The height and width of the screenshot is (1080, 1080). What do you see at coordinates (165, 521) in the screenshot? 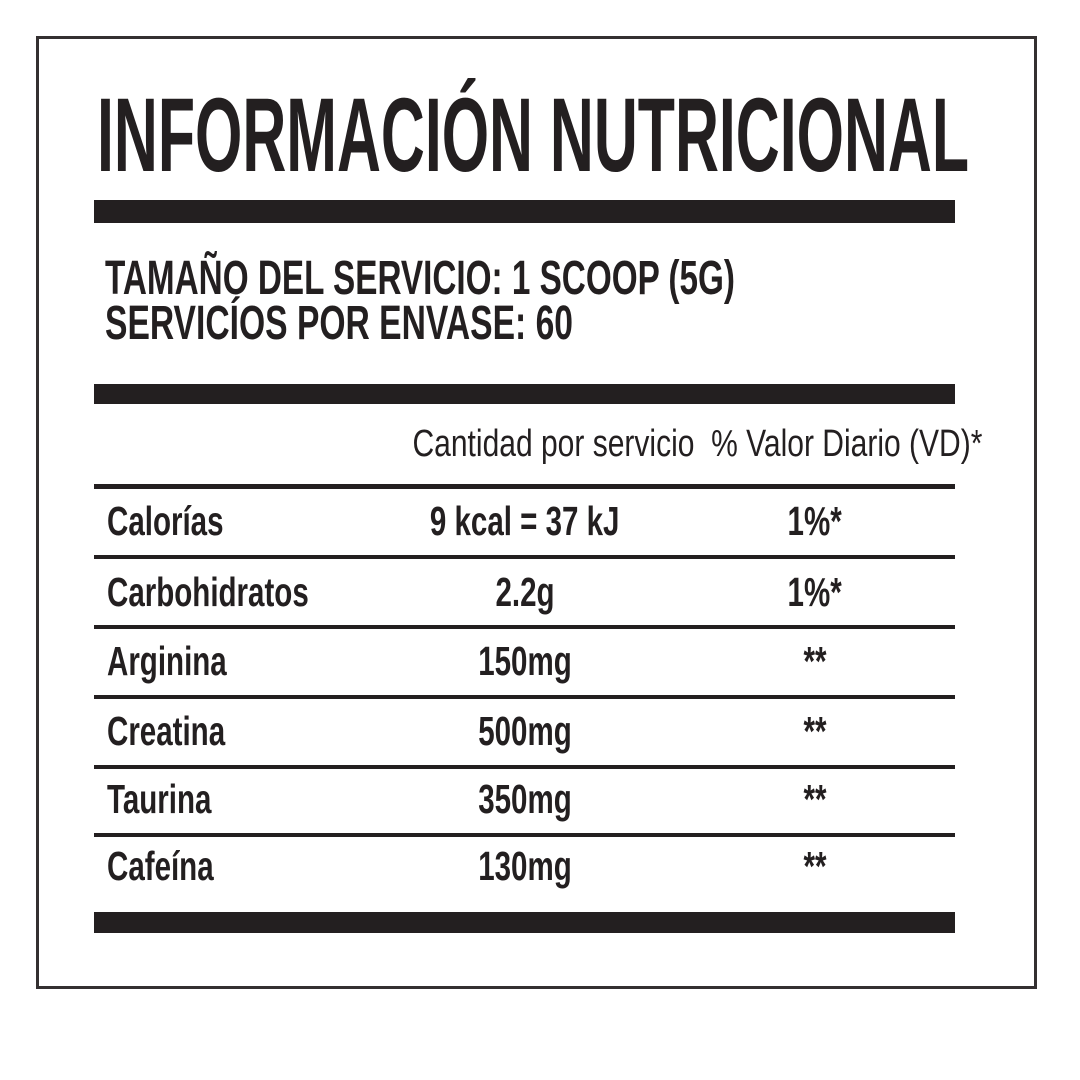
I see `nutrient-name: Calorías` at bounding box center [165, 521].